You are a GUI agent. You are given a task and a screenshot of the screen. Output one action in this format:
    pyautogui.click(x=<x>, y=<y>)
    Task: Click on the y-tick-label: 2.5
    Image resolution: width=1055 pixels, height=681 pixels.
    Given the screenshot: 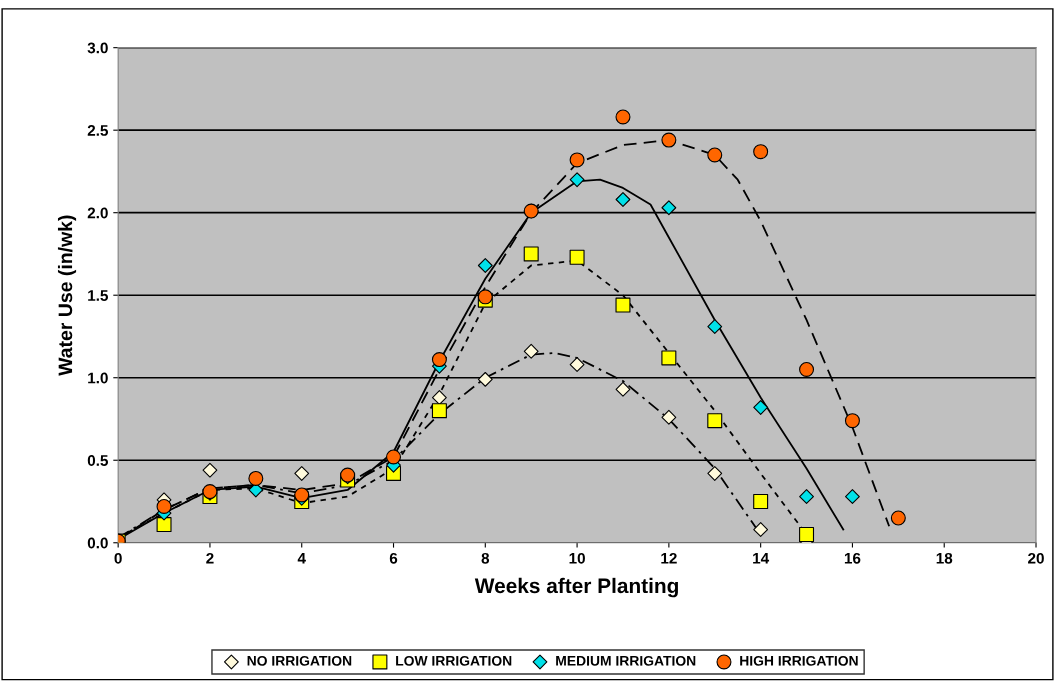 What is the action you would take?
    pyautogui.click(x=98, y=130)
    